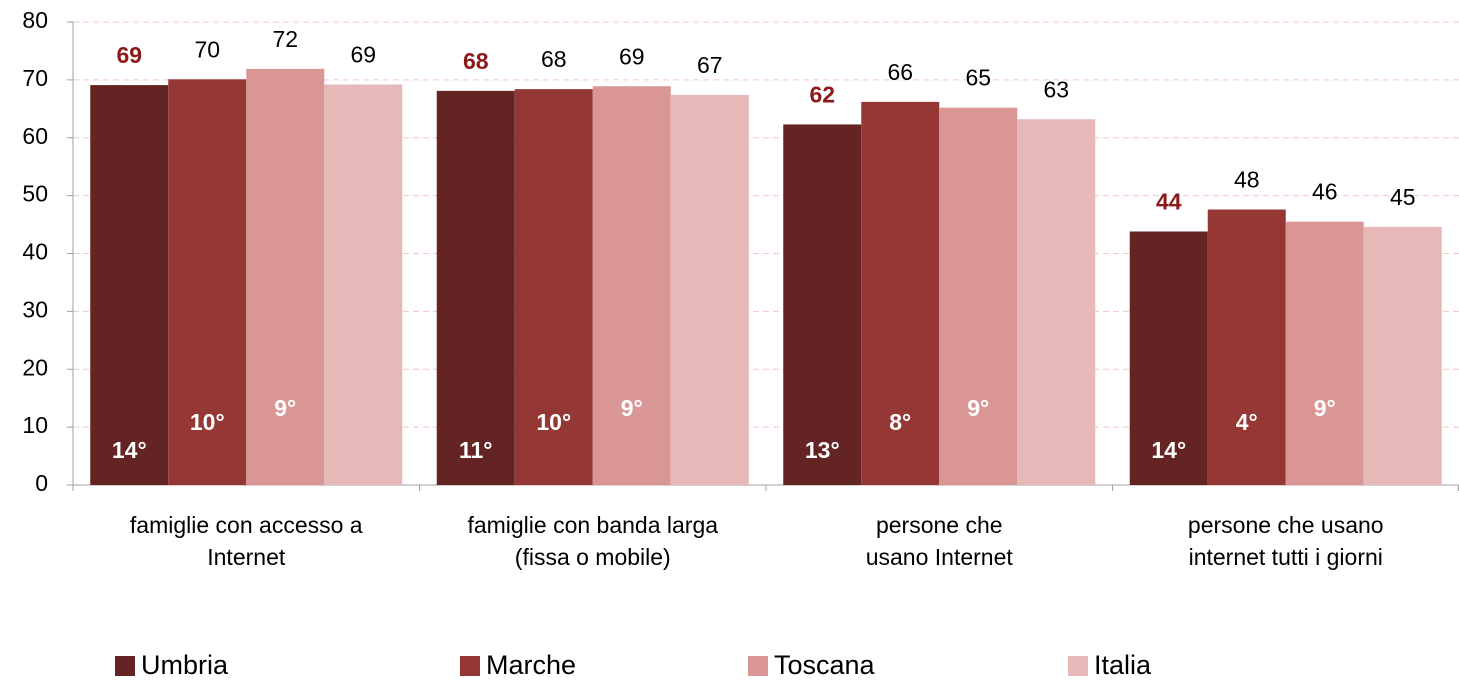 The image size is (1459, 681). Describe the element at coordinates (185, 665) in the screenshot. I see `legend-label: Umbria` at that location.